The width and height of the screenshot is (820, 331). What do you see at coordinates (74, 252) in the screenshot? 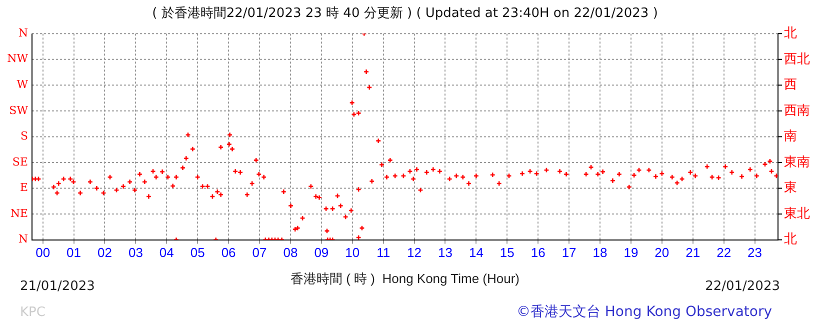
I see `x-tick-label: 01` at bounding box center [74, 252].